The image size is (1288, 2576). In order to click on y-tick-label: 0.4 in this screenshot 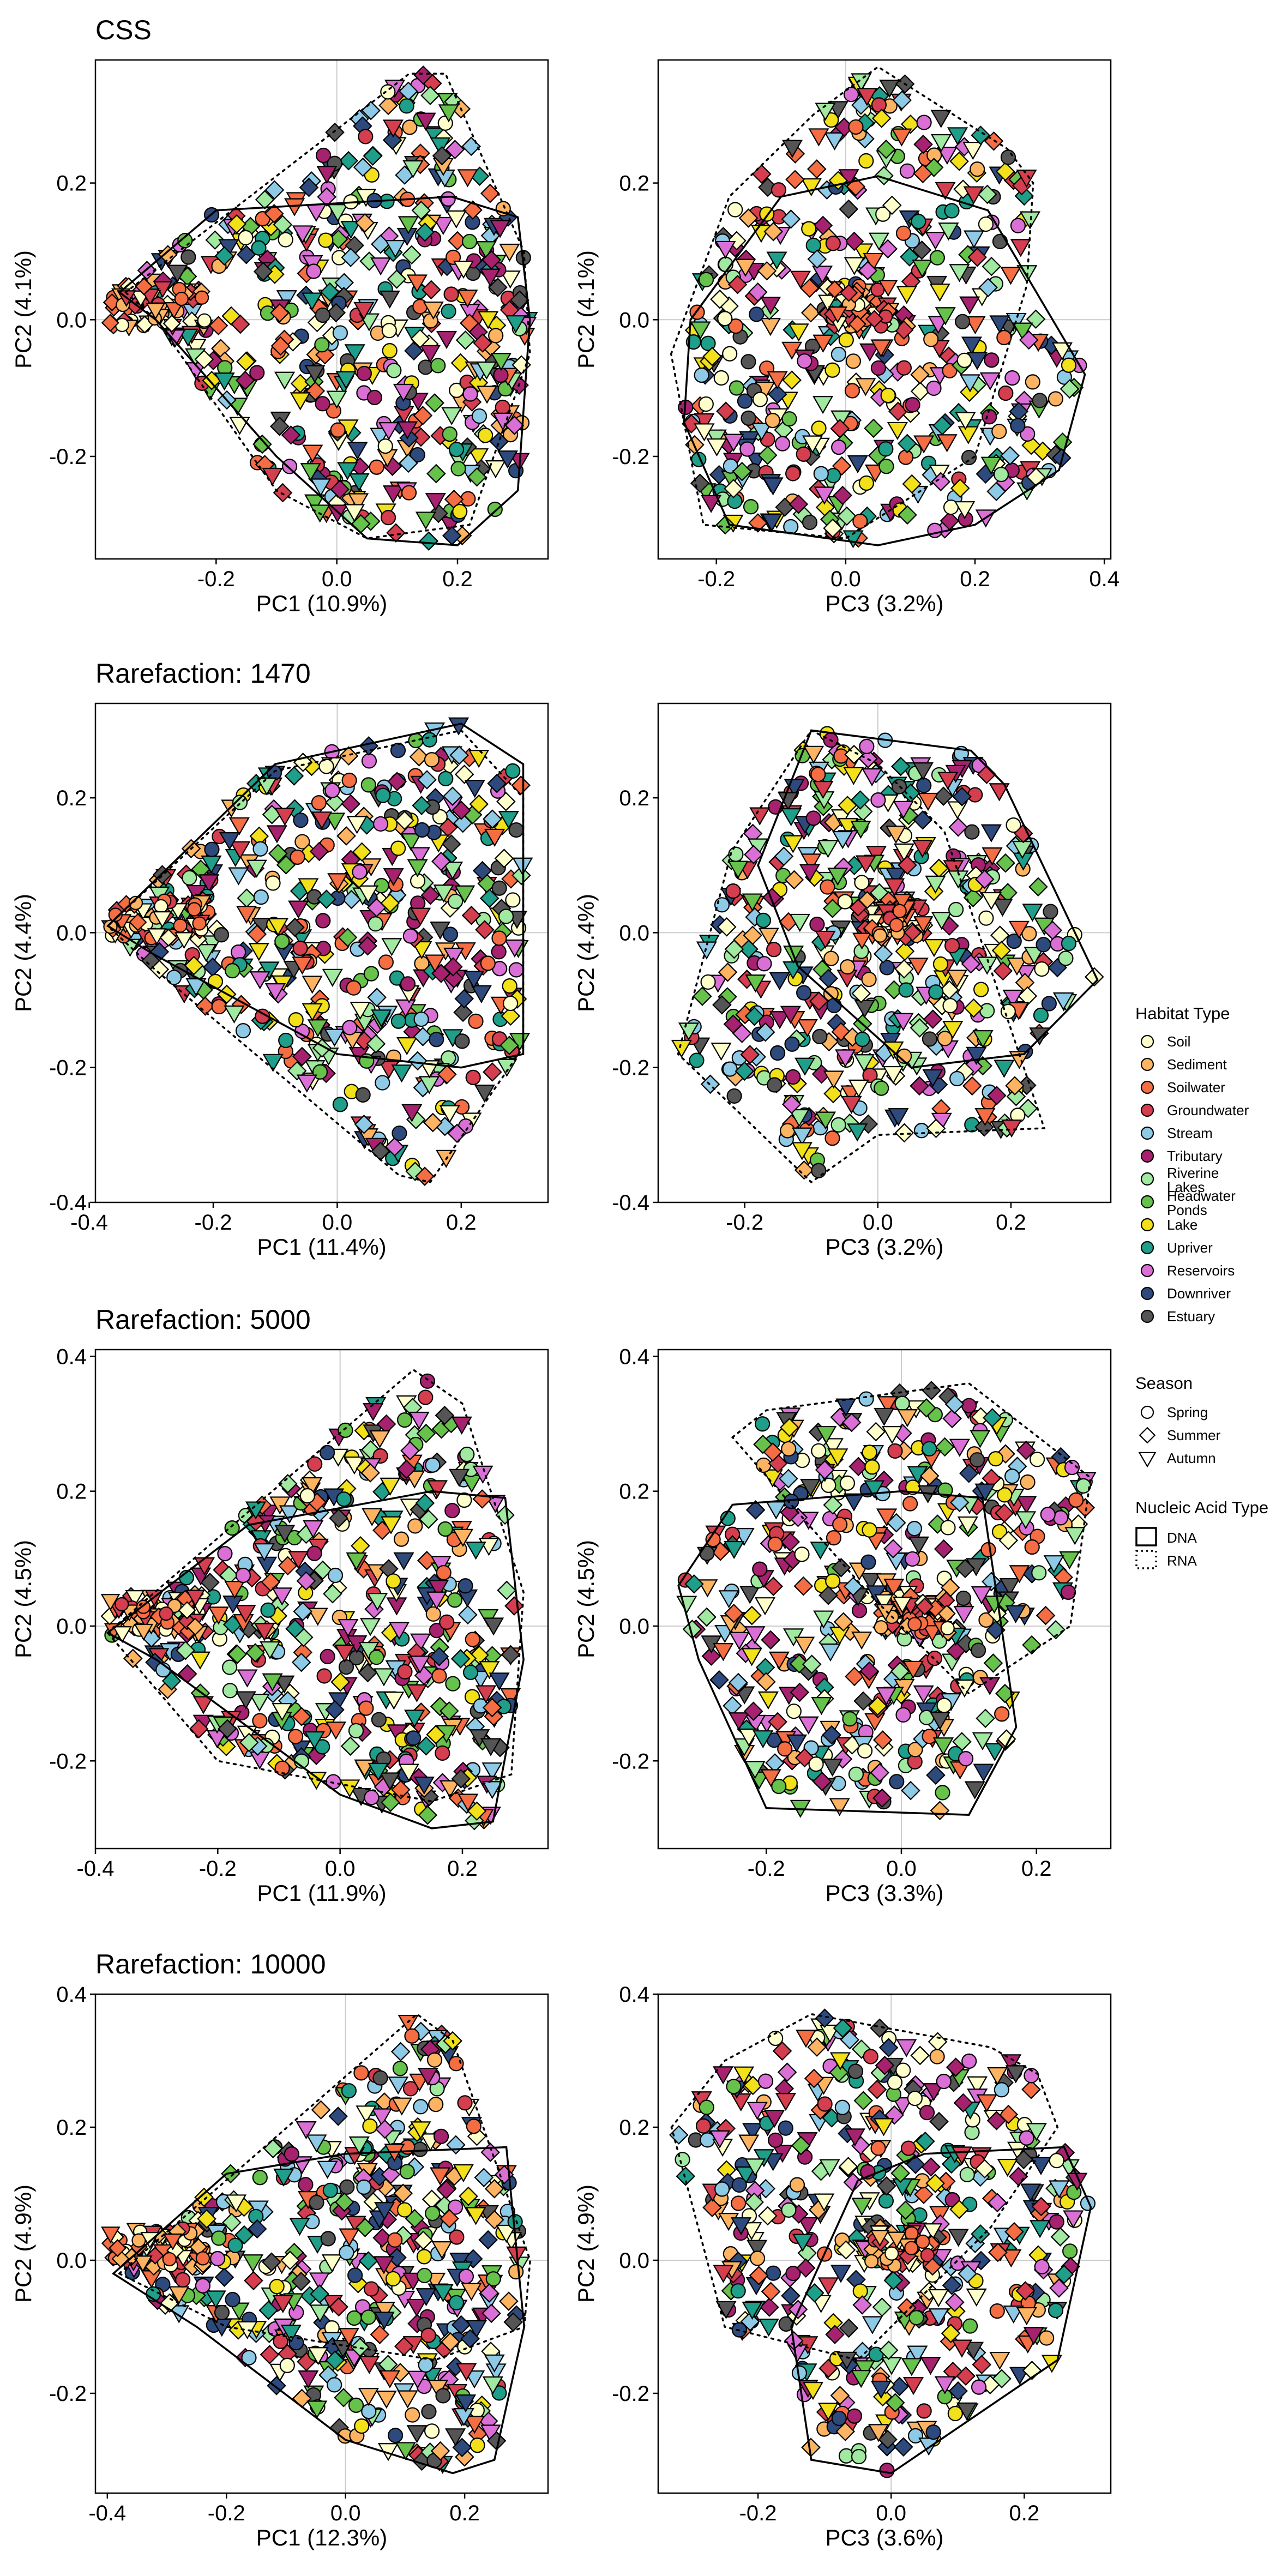, I will do `click(634, 1357)`.